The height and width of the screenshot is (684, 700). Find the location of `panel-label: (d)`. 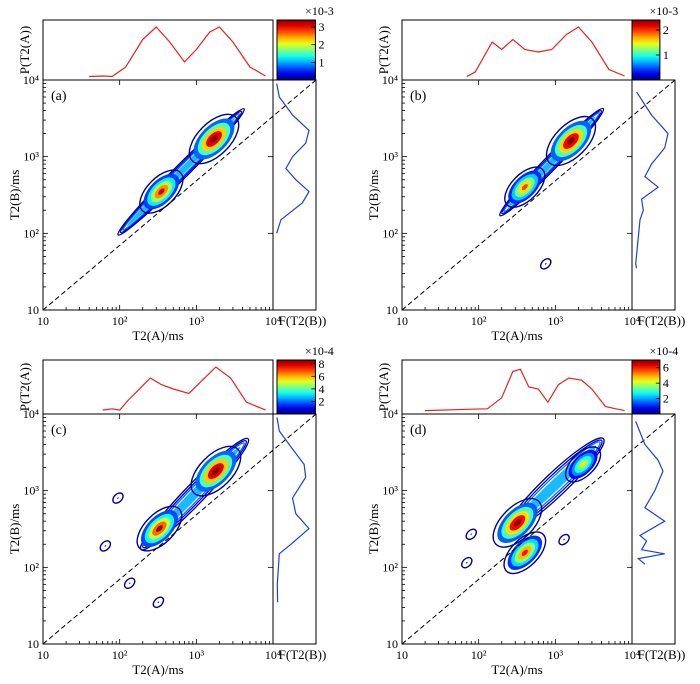

panel-label: (d) is located at coordinates (418, 430).